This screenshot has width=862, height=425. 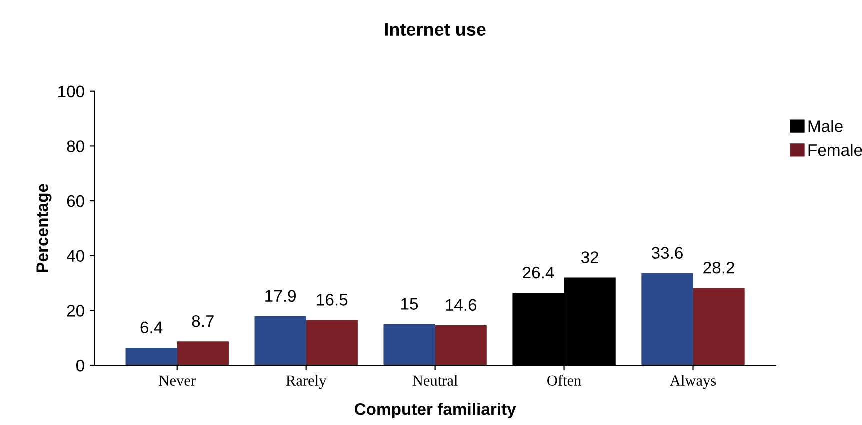 What do you see at coordinates (80, 366) in the screenshot?
I see `y-tick-label: 0` at bounding box center [80, 366].